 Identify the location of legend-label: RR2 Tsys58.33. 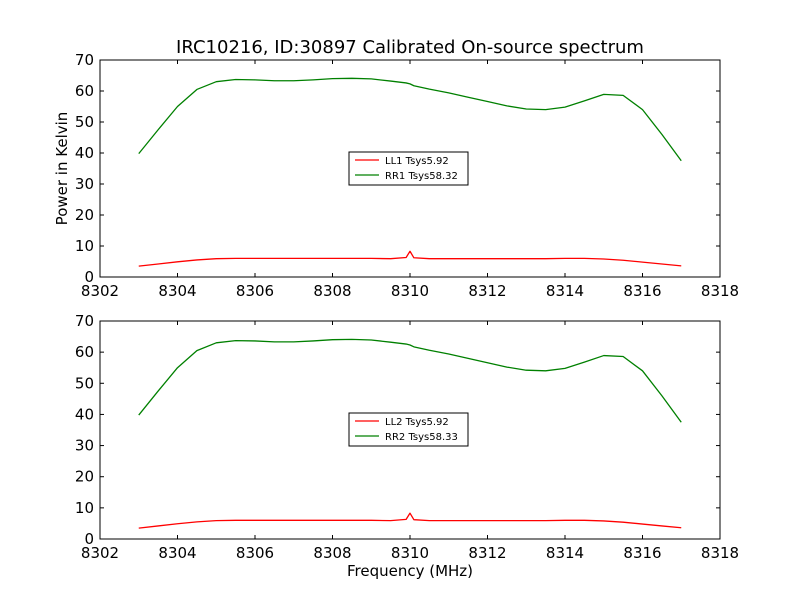
(421, 437).